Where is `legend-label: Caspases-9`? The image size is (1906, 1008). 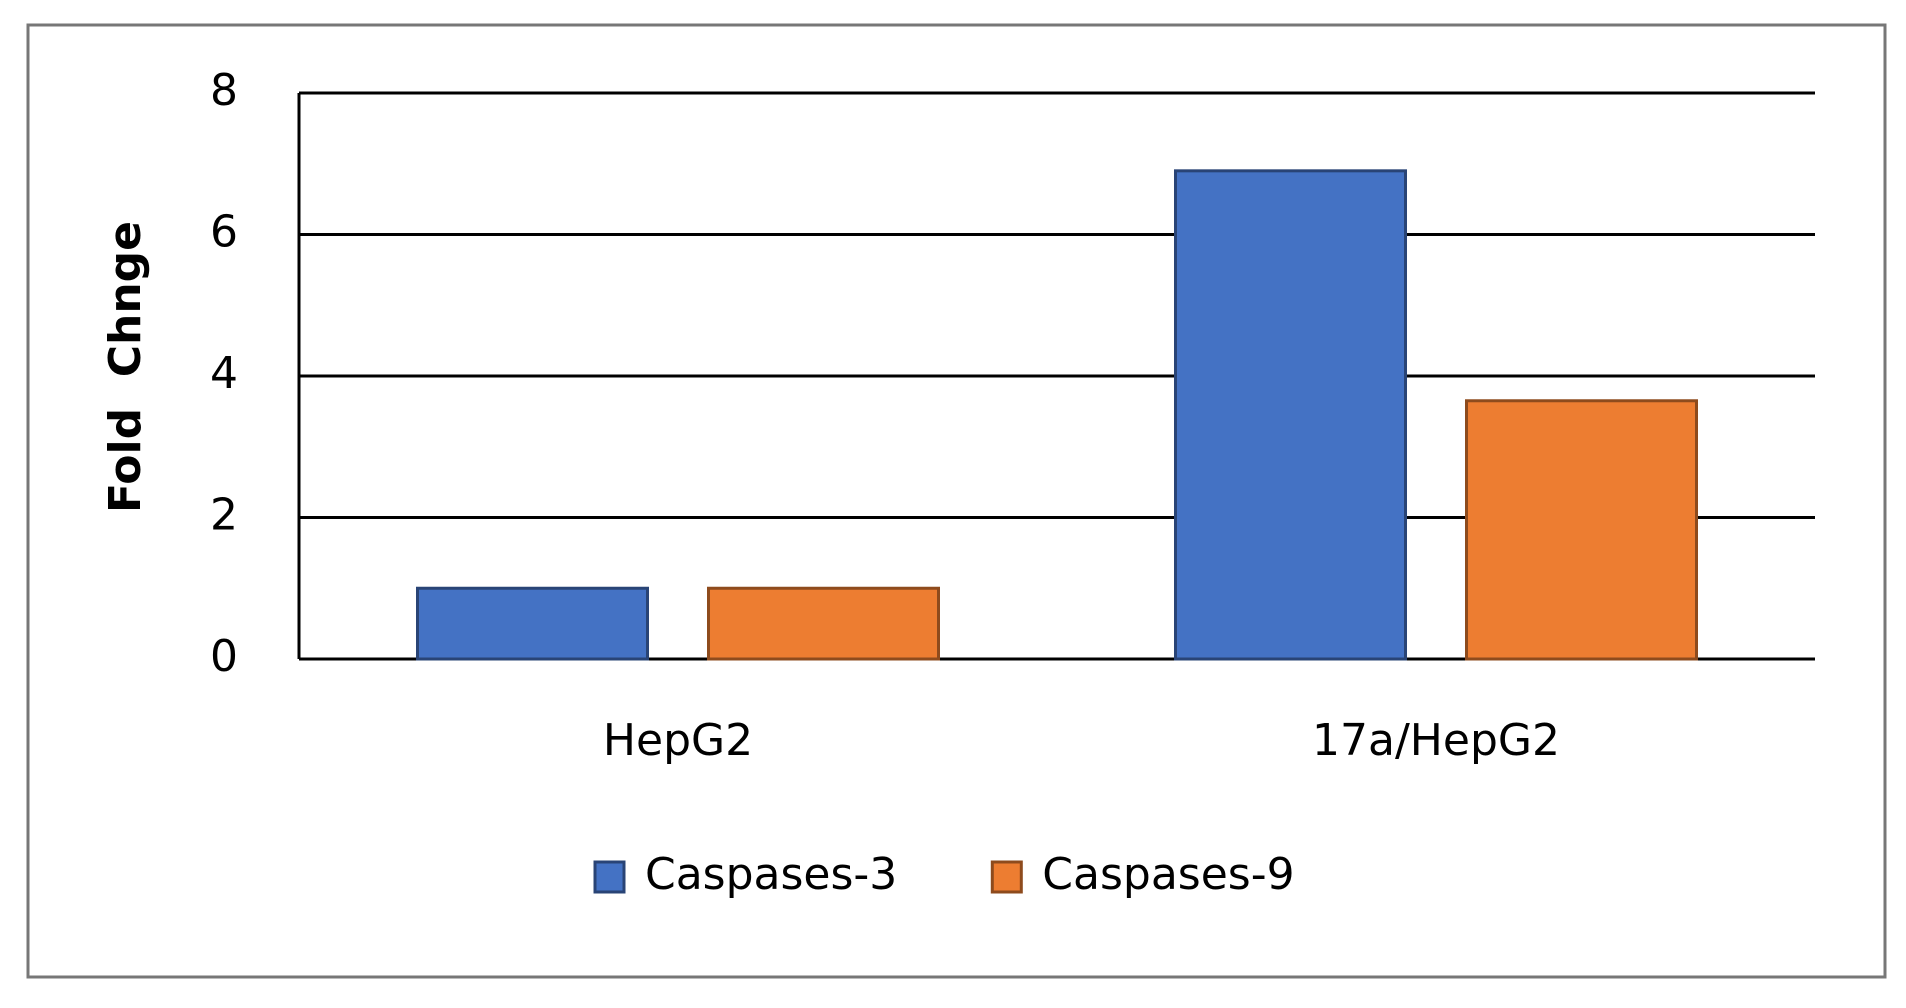 legend-label: Caspases-9 is located at coordinates (1168, 874).